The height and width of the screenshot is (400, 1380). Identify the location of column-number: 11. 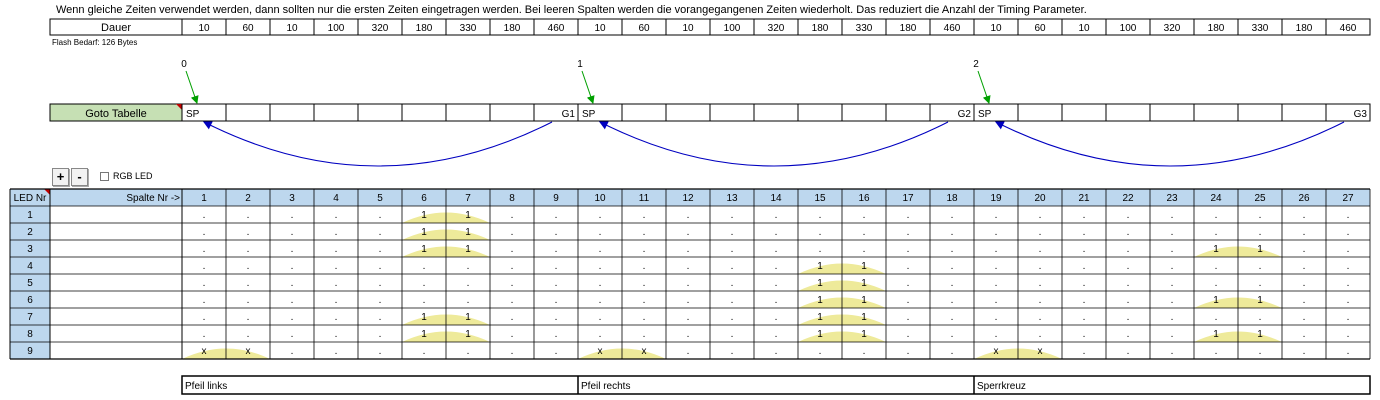
(644, 198).